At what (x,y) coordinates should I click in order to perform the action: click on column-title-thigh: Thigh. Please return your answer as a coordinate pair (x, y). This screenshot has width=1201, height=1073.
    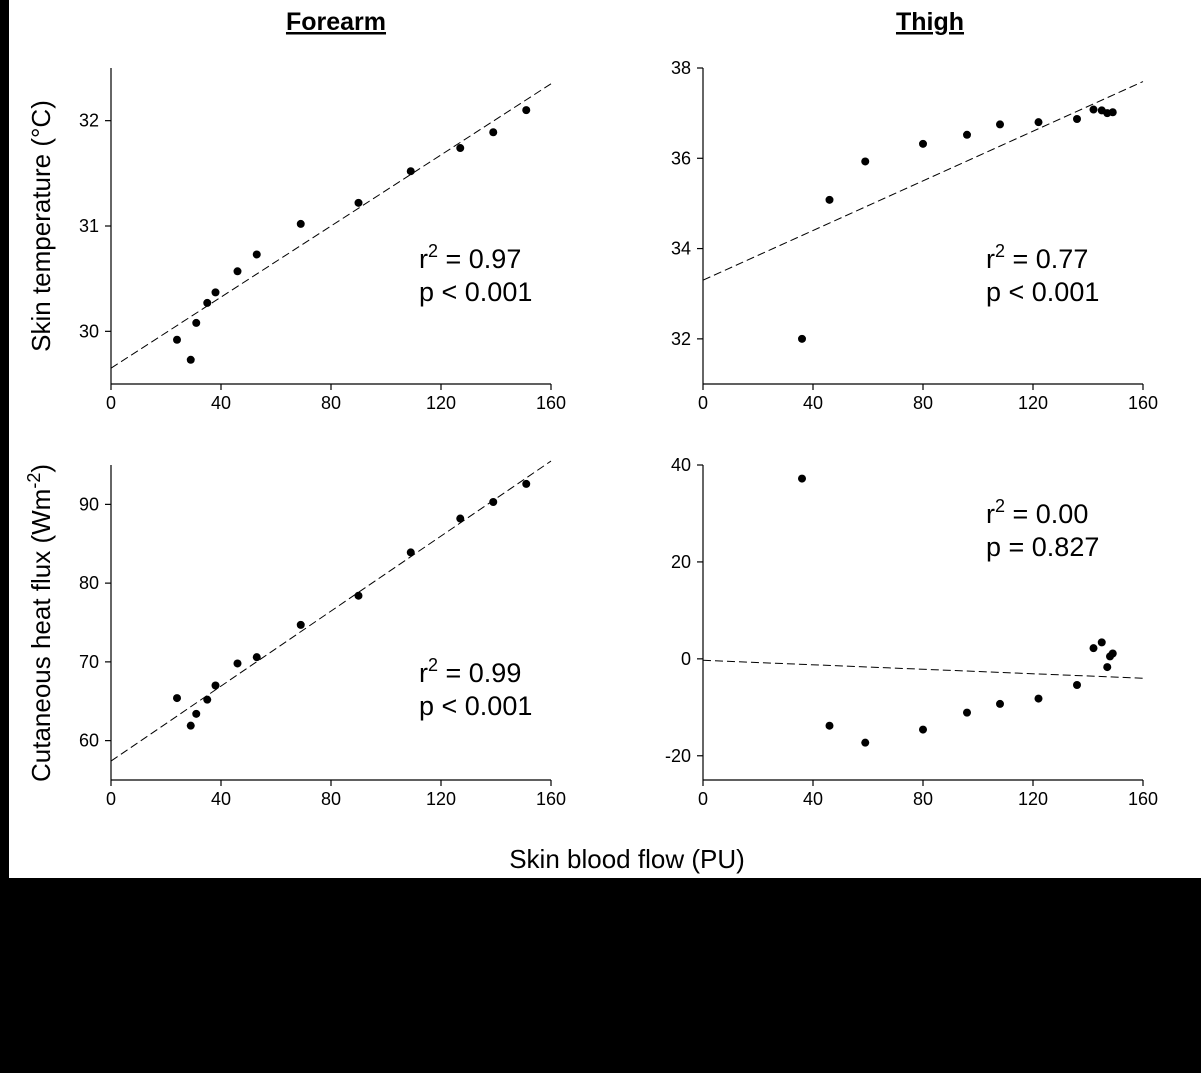
    Looking at the image, I should click on (930, 22).